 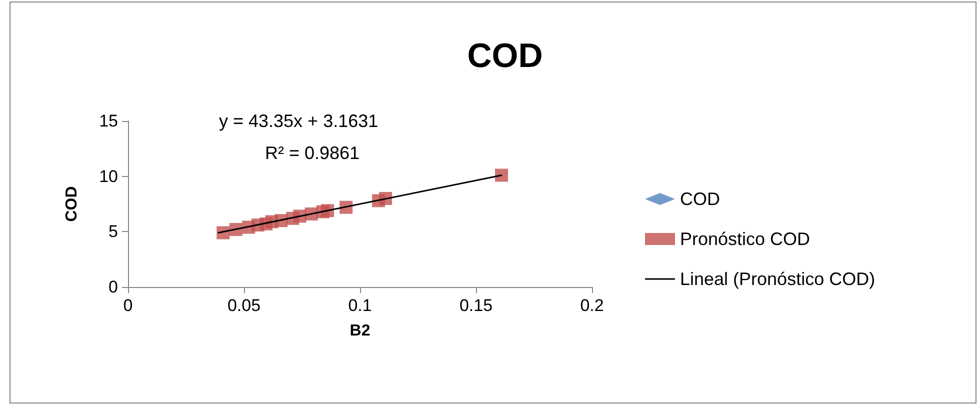 I want to click on x-tick-label: 0.05, so click(x=244, y=305).